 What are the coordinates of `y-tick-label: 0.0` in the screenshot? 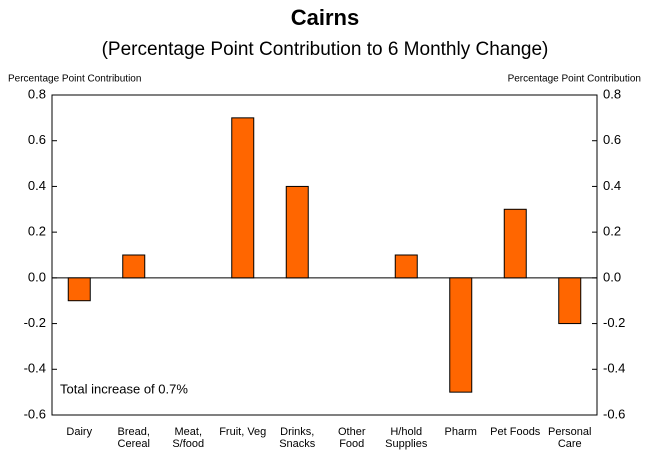 It's located at (37, 276).